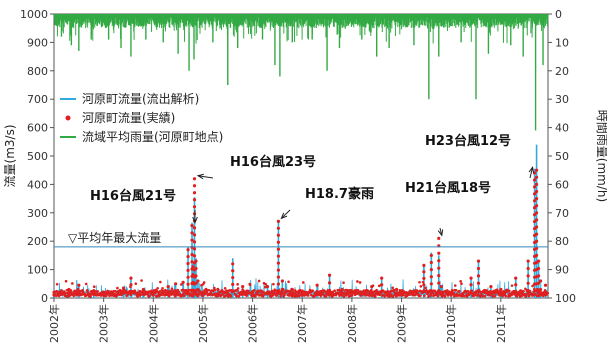 The width and height of the screenshot is (607, 355). What do you see at coordinates (153, 323) in the screenshot?
I see `x-tick-label: 2004年` at bounding box center [153, 323].